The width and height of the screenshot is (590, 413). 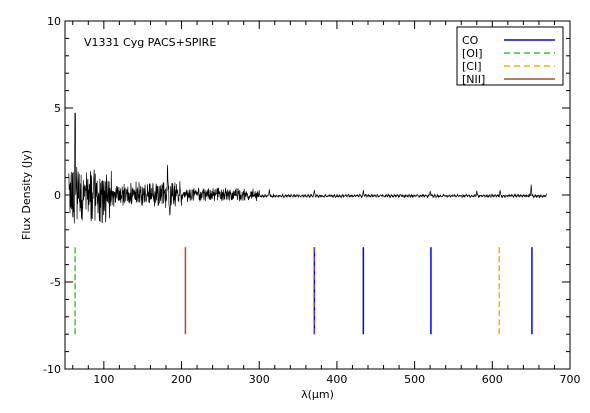 What do you see at coordinates (54, 21) in the screenshot?
I see `y-tick-label: 10` at bounding box center [54, 21].